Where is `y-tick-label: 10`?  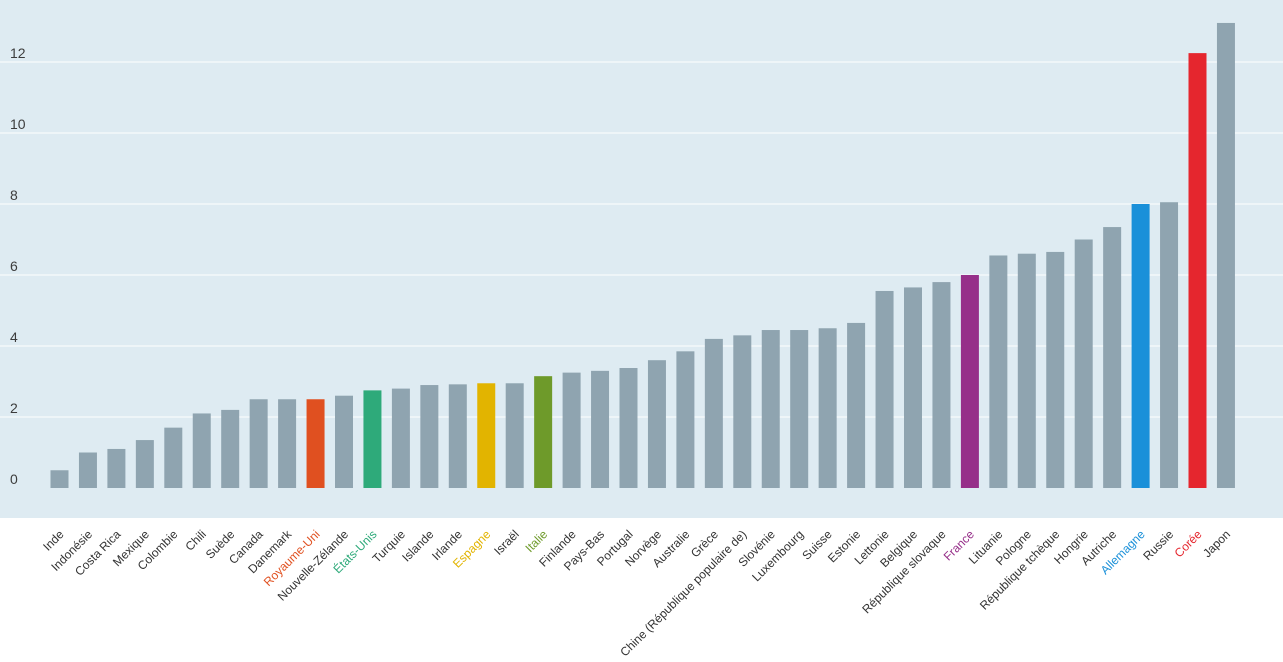
y-tick-label: 10 is located at coordinates (18, 124).